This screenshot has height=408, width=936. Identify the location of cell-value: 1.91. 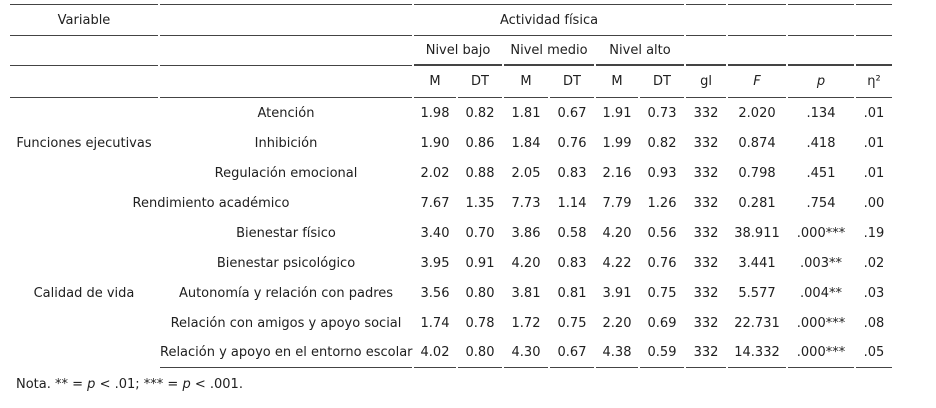
(617, 113).